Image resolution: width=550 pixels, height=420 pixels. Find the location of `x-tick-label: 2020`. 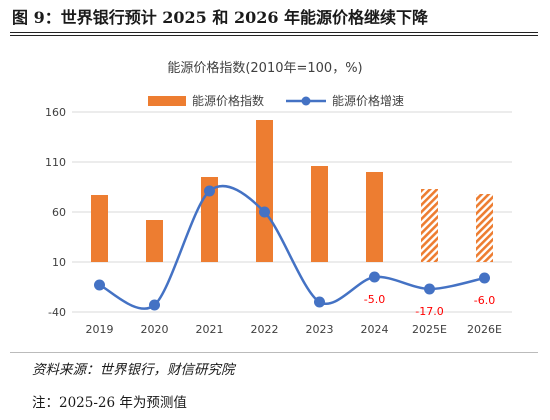

x-tick-label: 2020 is located at coordinates (155, 329).